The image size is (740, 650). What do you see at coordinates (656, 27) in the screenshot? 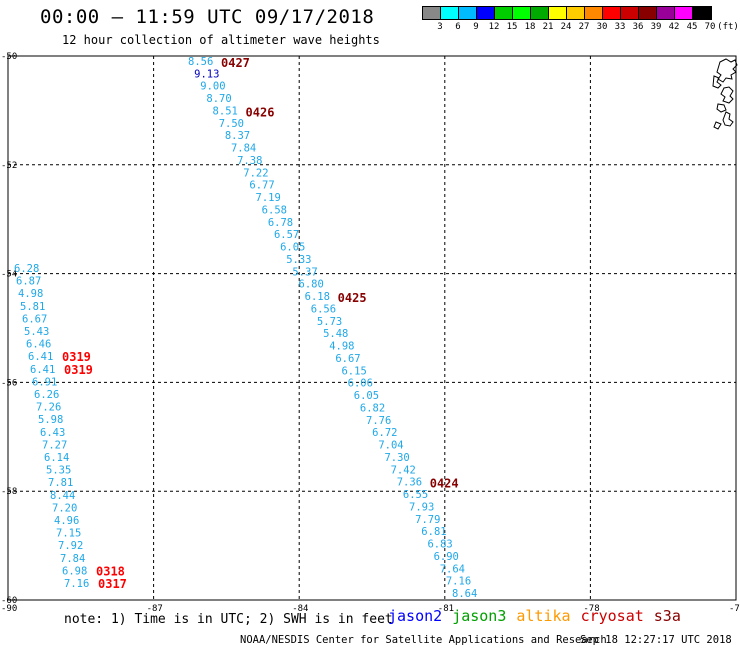
I see `legend-label: 39` at bounding box center [656, 27].